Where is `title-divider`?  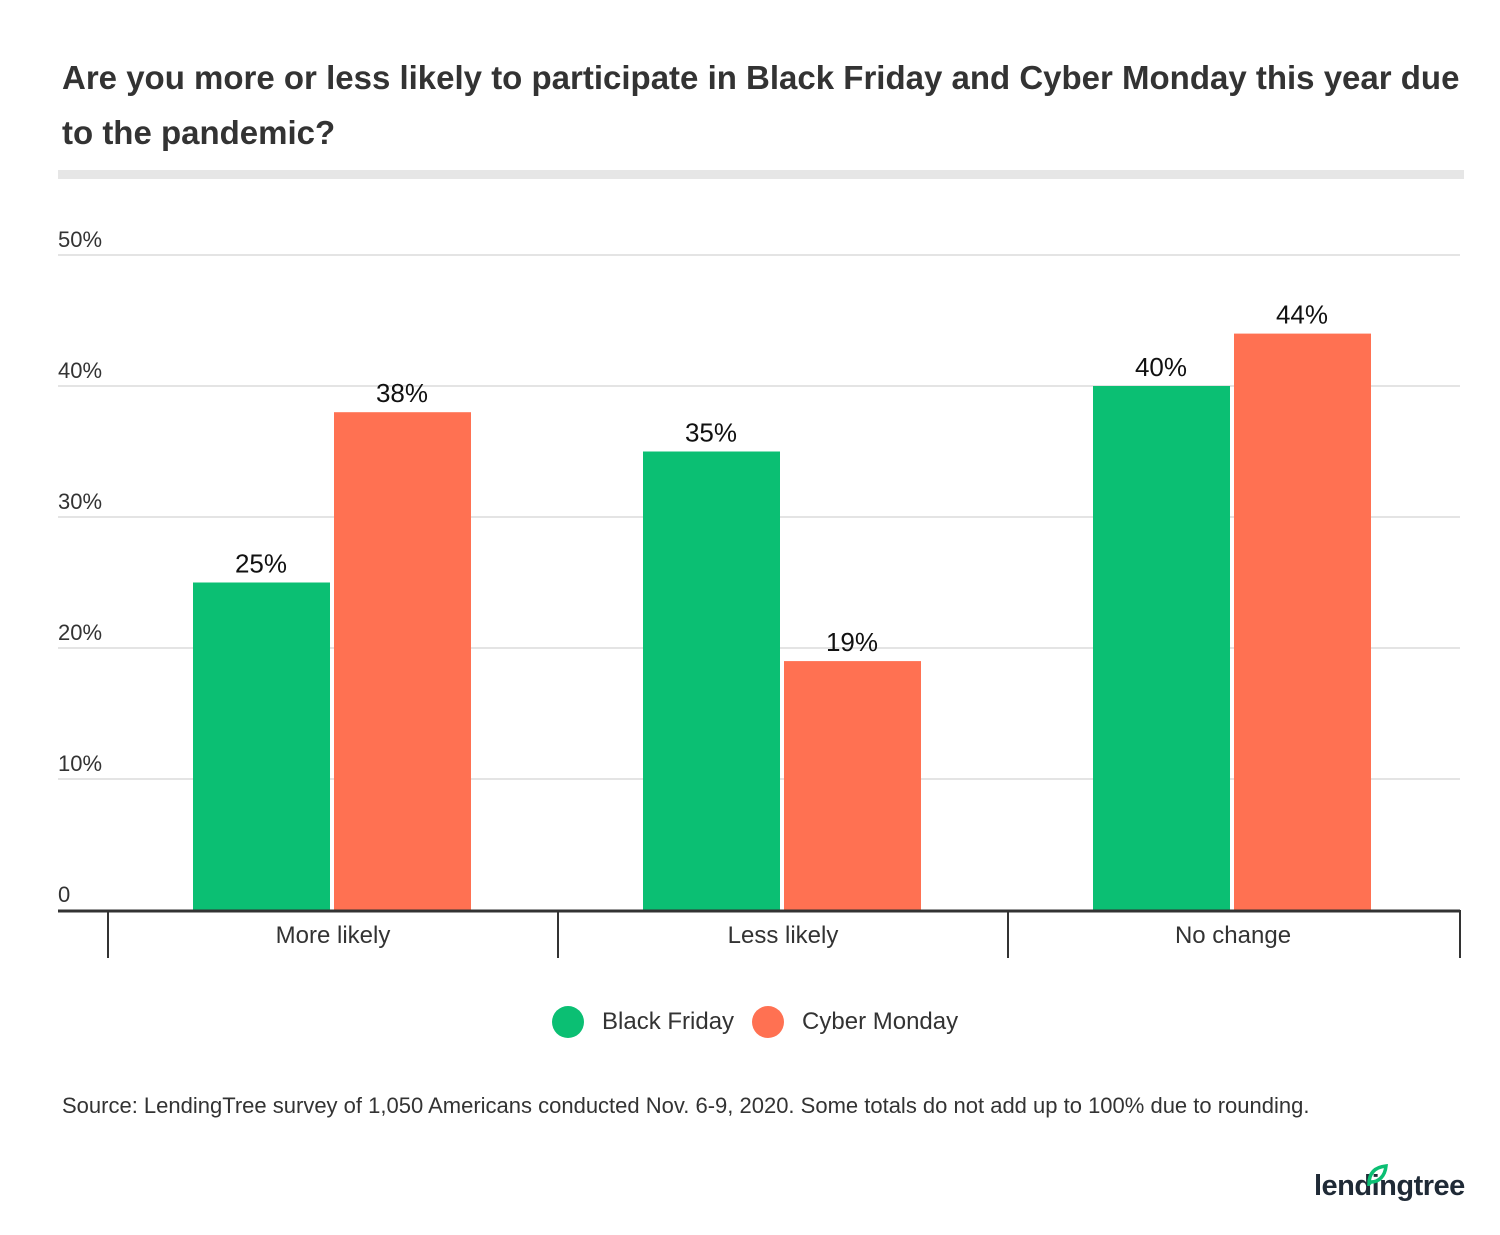
title-divider is located at coordinates (761, 174).